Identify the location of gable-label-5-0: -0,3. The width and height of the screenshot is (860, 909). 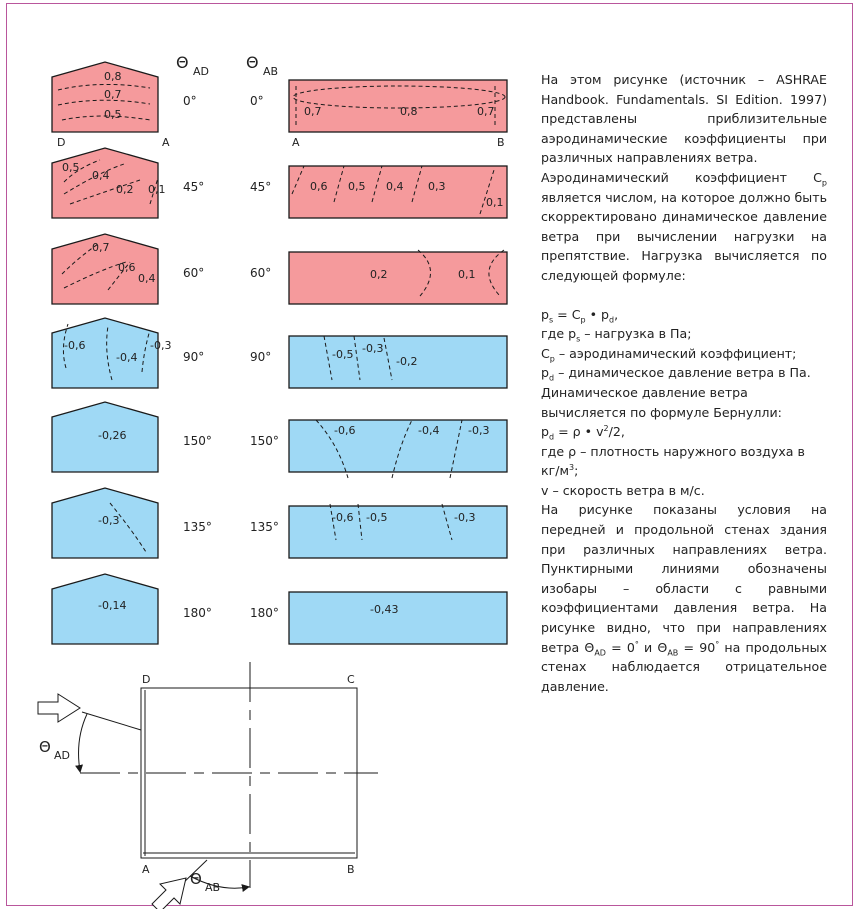
(108, 520).